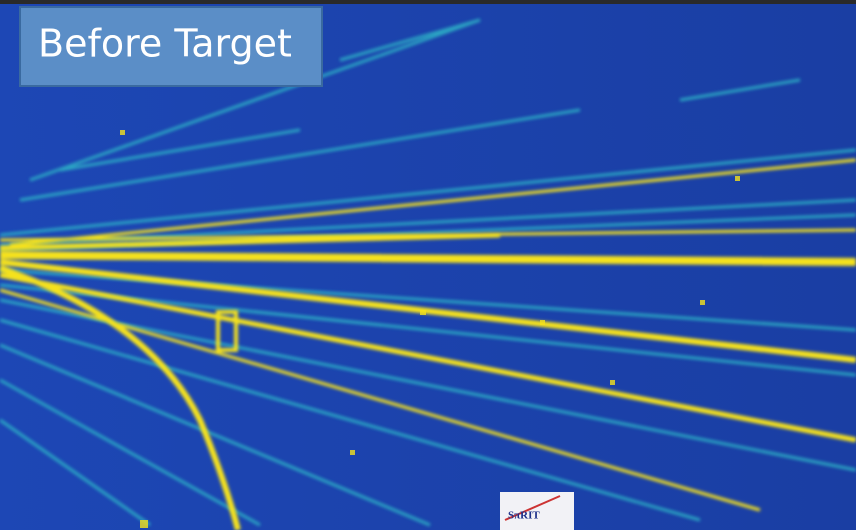 The height and width of the screenshot is (530, 856). I want to click on top-edge, so click(428, 2).